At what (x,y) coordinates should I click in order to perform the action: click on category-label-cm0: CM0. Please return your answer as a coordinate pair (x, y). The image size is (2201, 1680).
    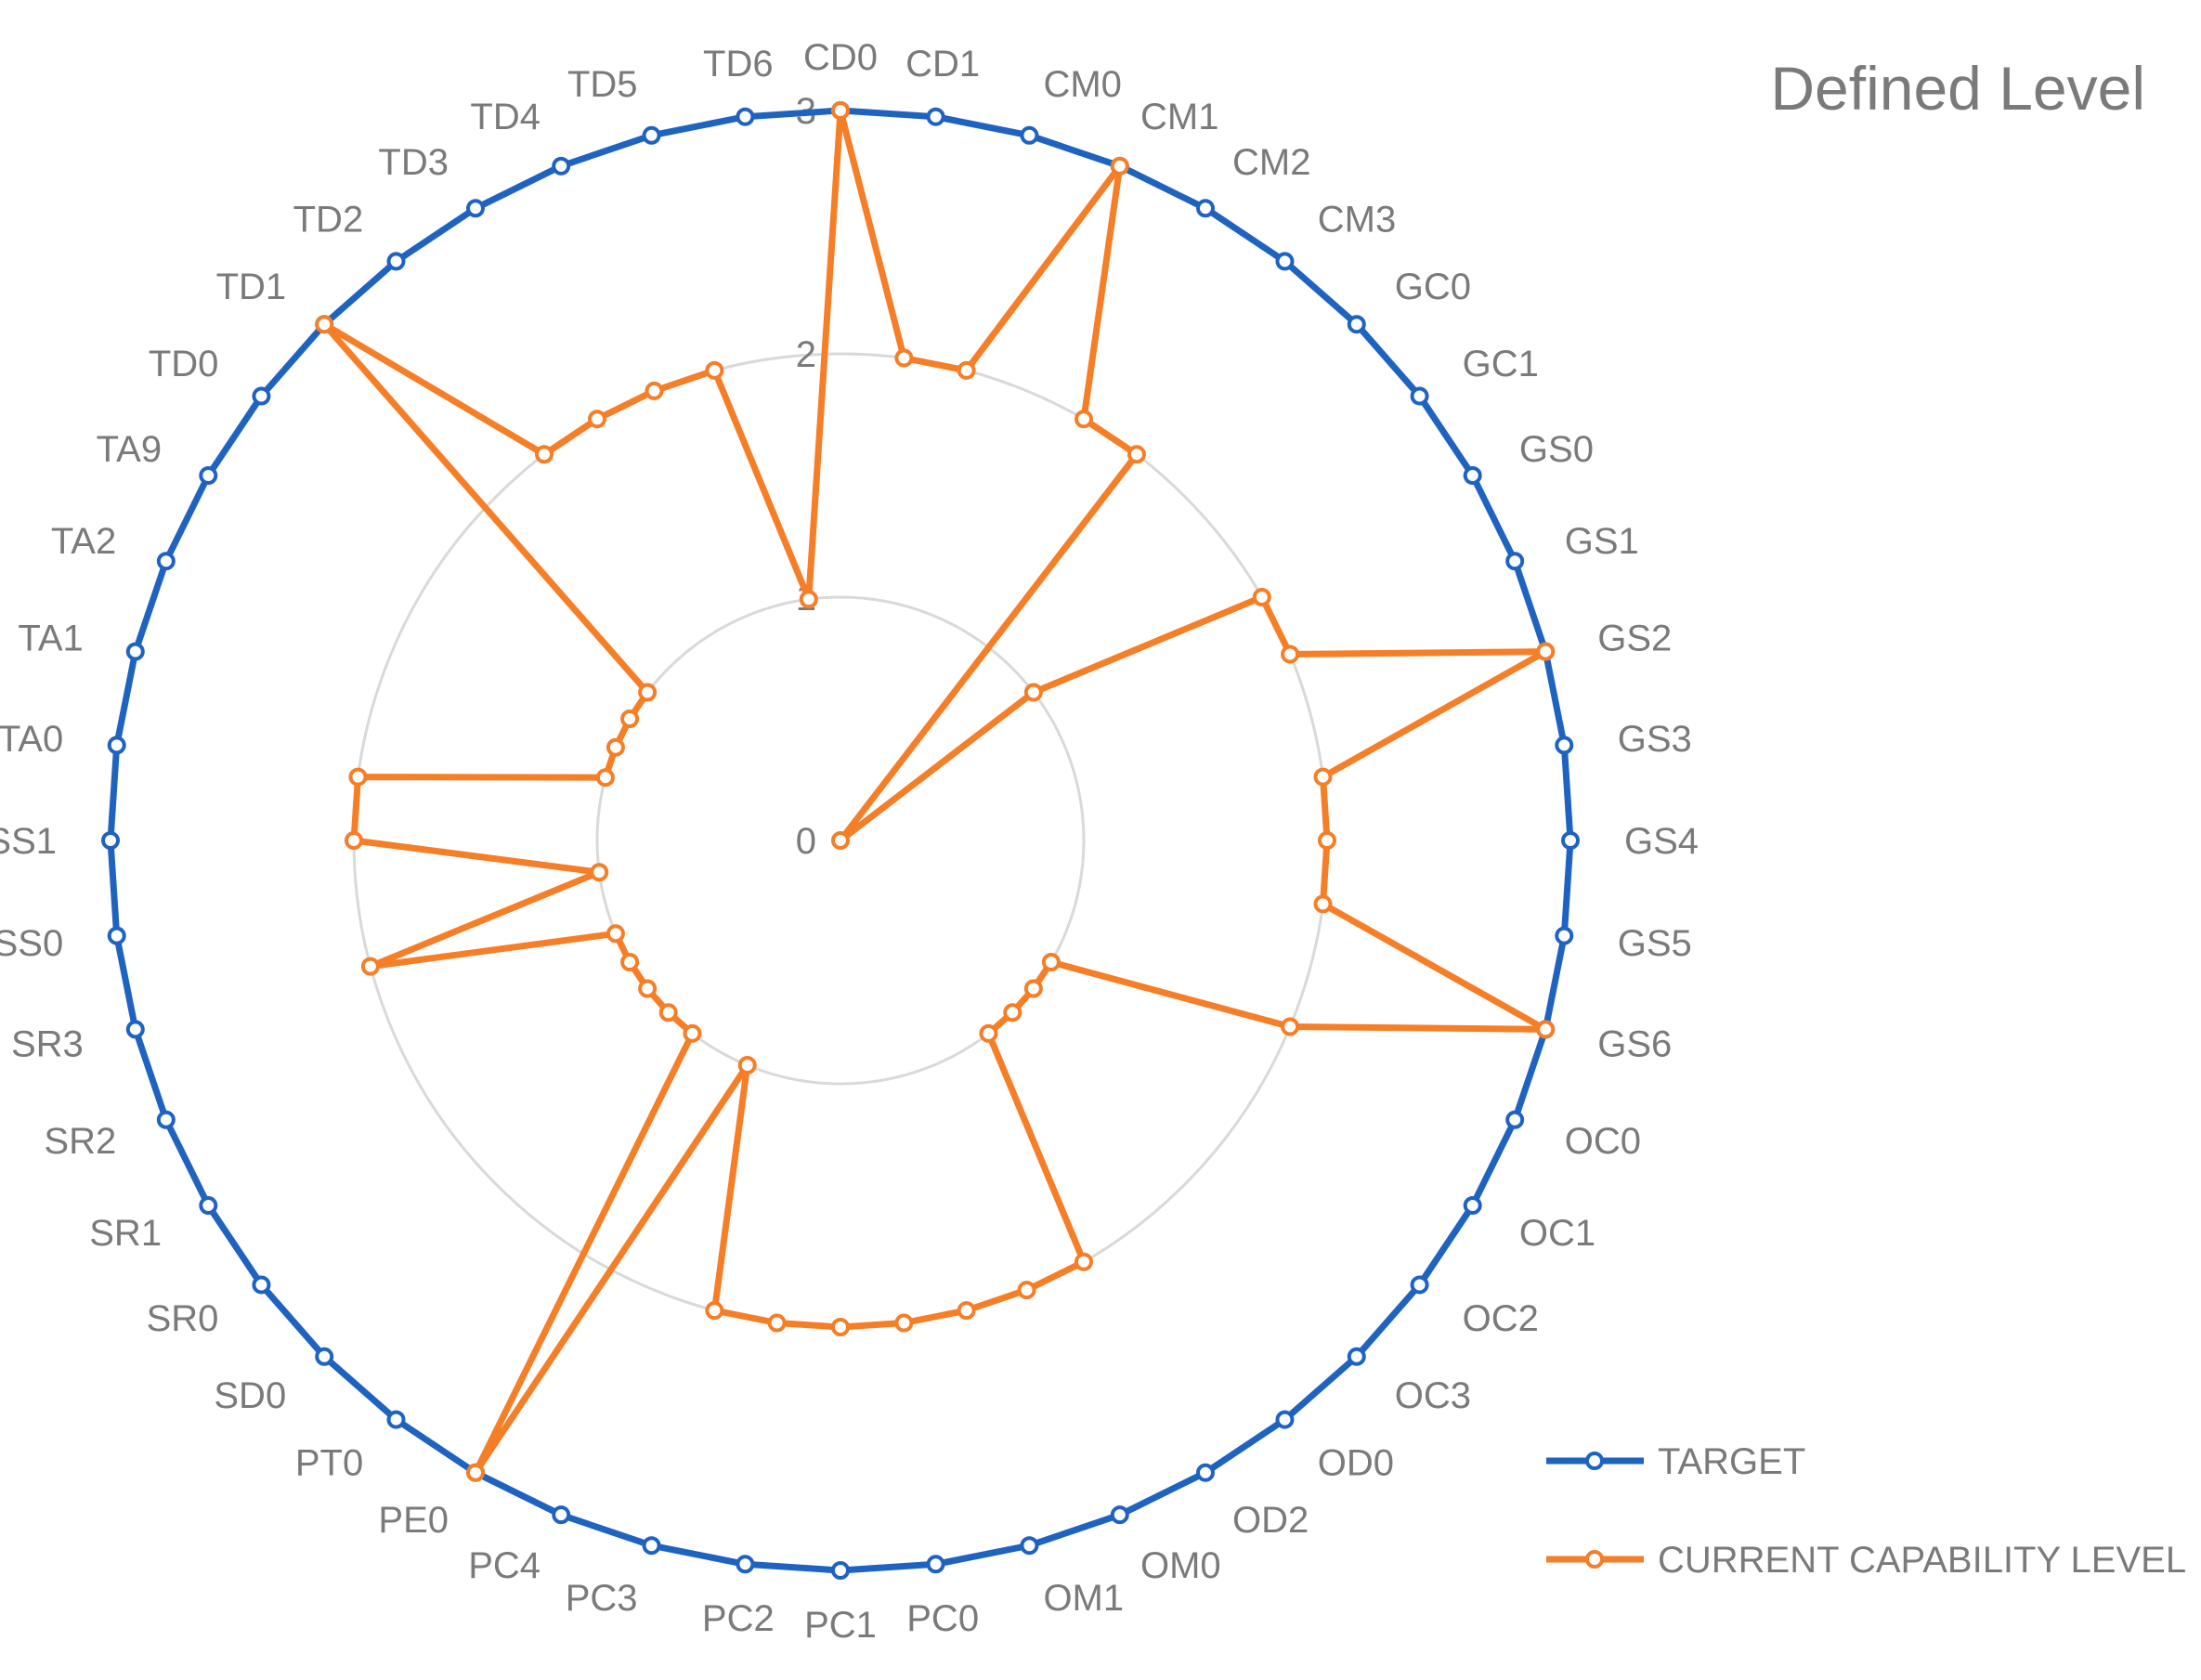
    Looking at the image, I should click on (1082, 84).